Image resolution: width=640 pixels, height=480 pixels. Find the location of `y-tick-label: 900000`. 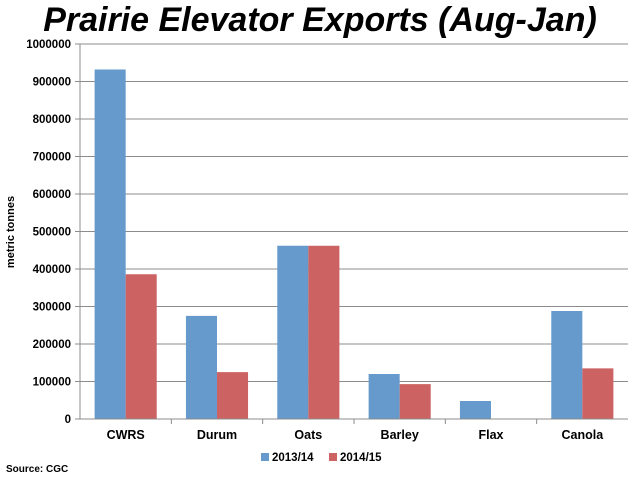

y-tick-label: 900000 is located at coordinates (52, 83).